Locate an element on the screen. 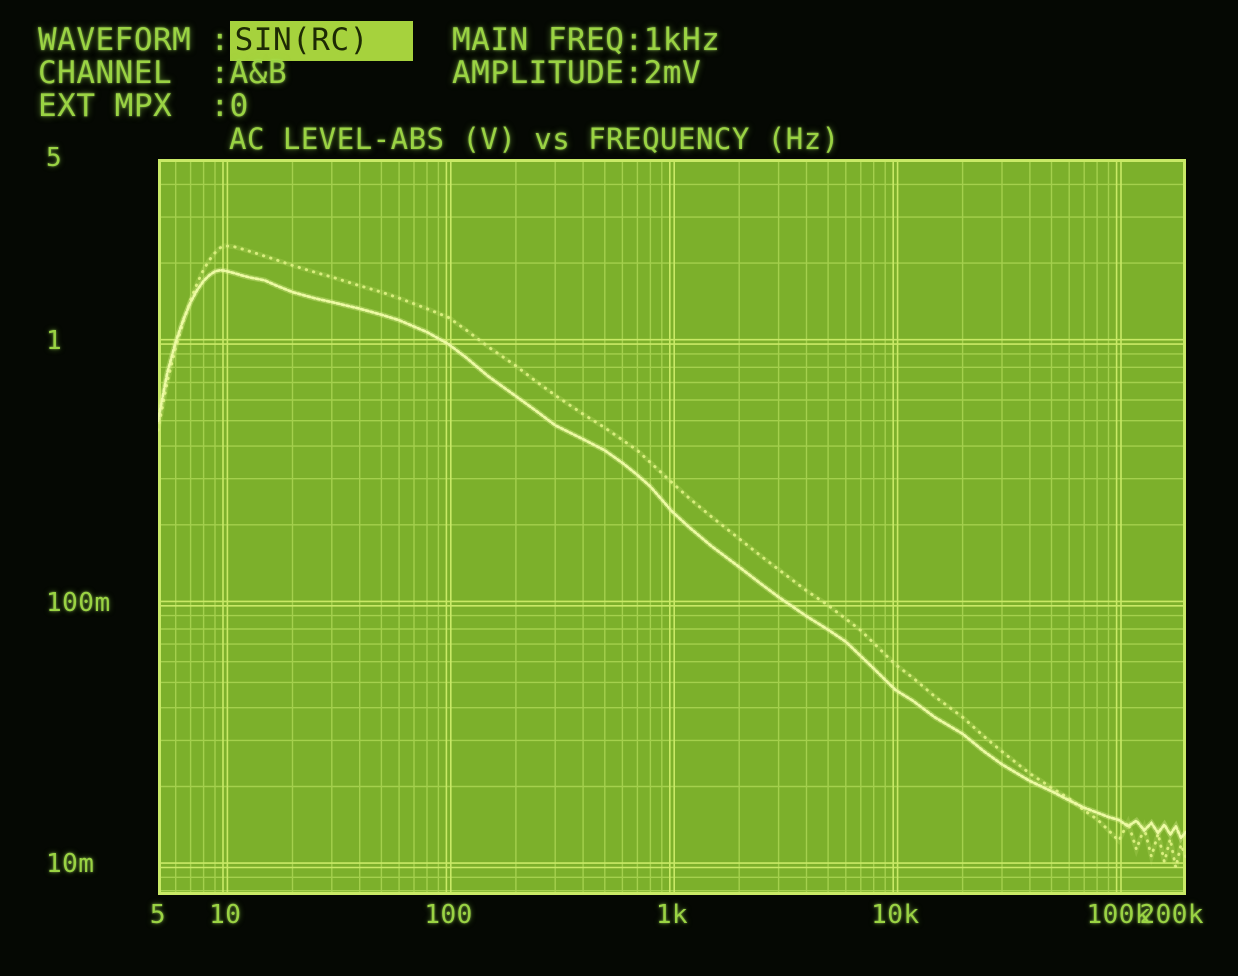 The width and height of the screenshot is (1238, 976). main-freq-value: 1kHz is located at coordinates (682, 40).